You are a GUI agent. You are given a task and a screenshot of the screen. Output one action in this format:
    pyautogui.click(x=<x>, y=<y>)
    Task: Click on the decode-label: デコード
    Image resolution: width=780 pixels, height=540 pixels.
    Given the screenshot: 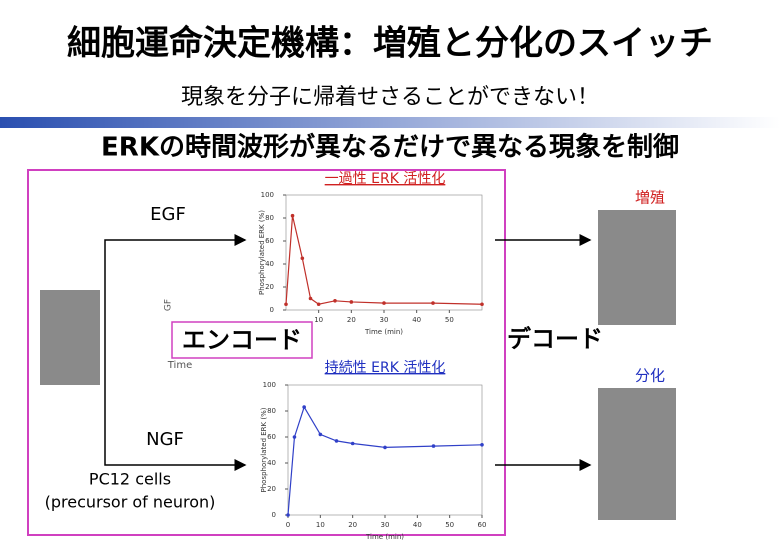 What is the action you would take?
    pyautogui.click(x=555, y=339)
    